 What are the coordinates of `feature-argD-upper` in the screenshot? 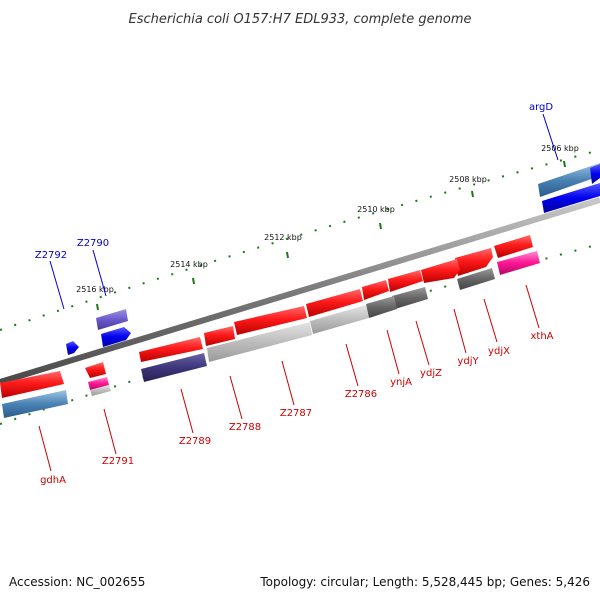 It's located at (595, 174).